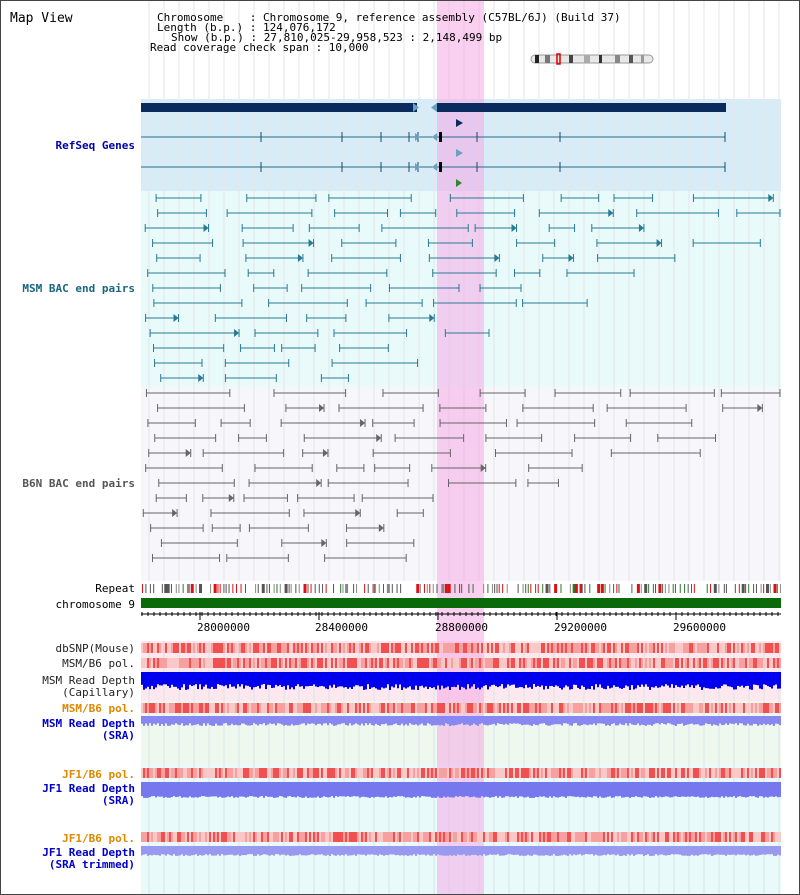  What do you see at coordinates (78, 288) in the screenshot?
I see `msm-bac-label: MSM BAC end pairs` at bounding box center [78, 288].